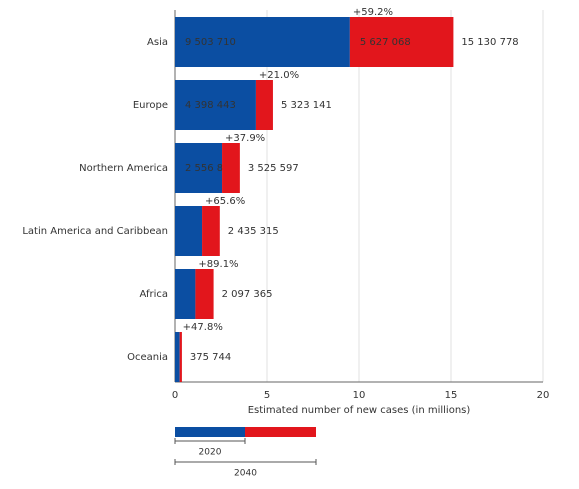  I want to click on growth-label: +37.9%, so click(245, 138).